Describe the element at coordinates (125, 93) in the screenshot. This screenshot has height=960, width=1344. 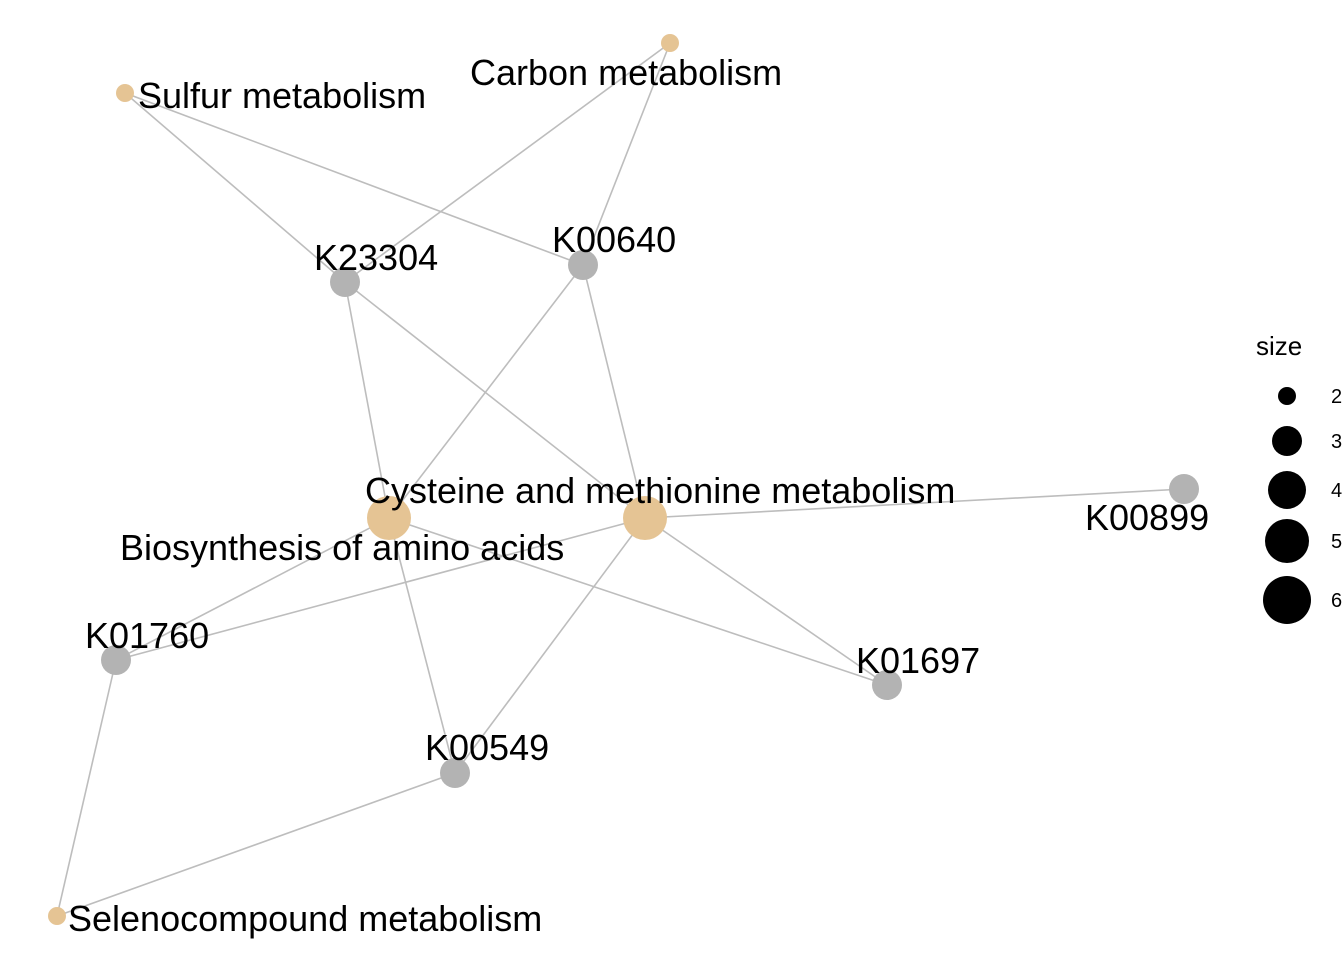
I see `node-sulfur` at that location.